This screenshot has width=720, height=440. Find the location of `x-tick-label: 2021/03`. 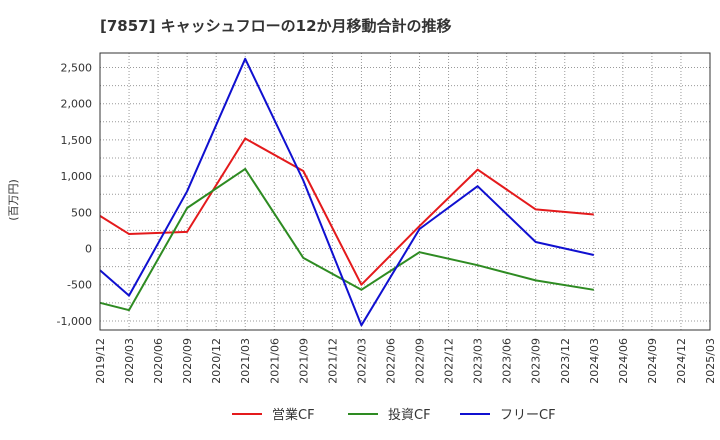

x-tick-label: 2021/03 is located at coordinates (245, 361).